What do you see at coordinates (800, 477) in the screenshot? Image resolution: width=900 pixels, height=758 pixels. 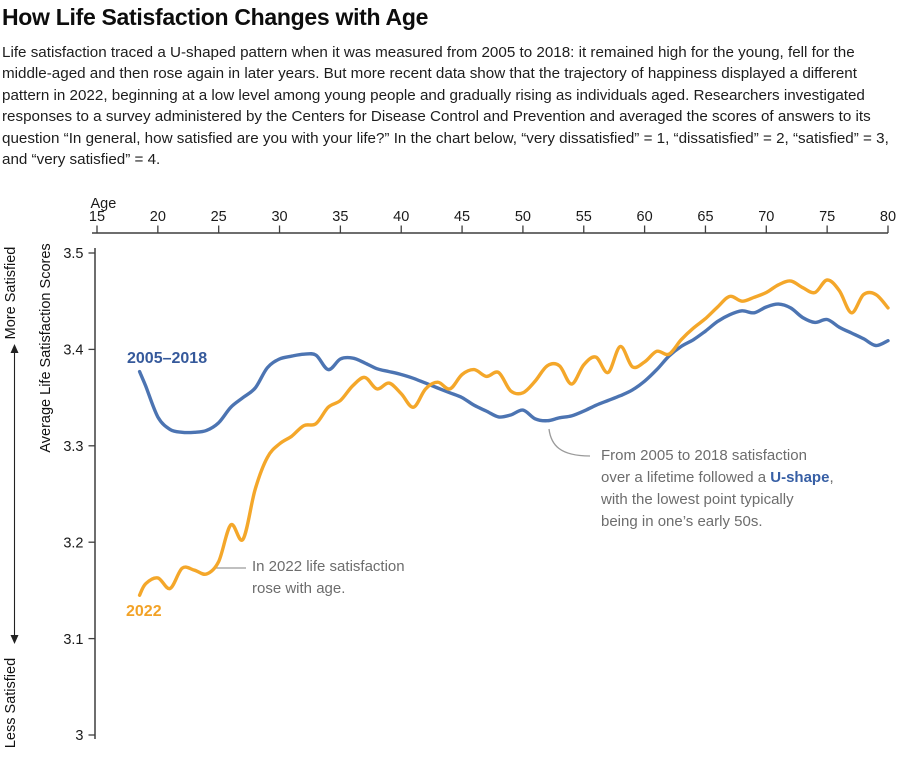 I see `u-shape-highlight: U-shape` at bounding box center [800, 477].